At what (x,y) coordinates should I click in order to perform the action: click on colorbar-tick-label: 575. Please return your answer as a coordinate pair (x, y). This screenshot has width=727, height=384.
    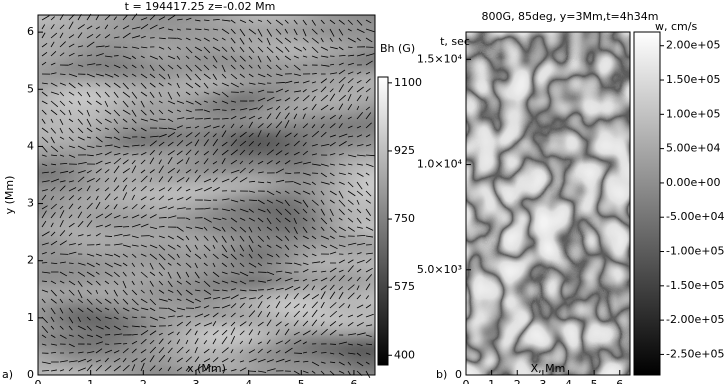
    Looking at the image, I should click on (404, 286).